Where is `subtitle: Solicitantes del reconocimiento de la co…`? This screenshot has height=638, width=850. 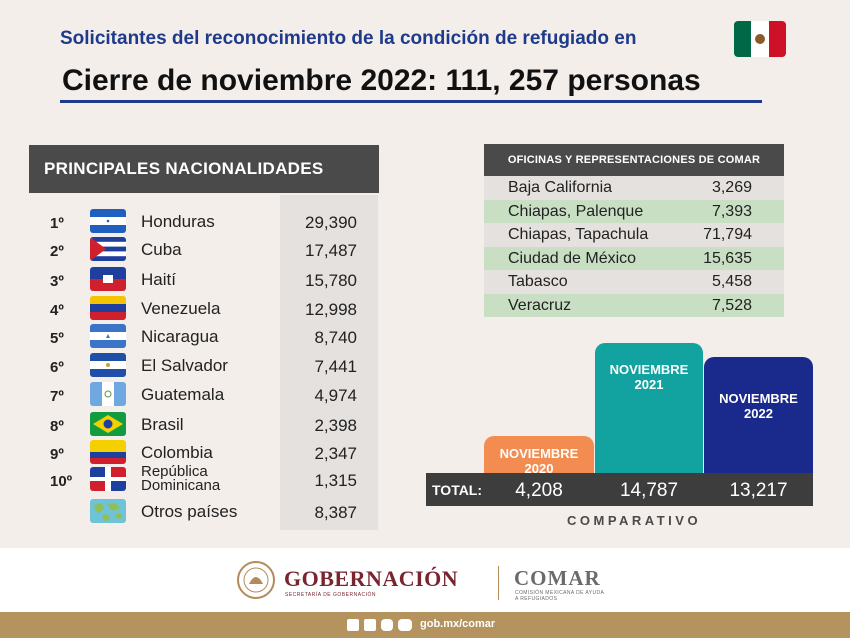 subtitle: Solicitantes del reconocimiento de la co… is located at coordinates (348, 38).